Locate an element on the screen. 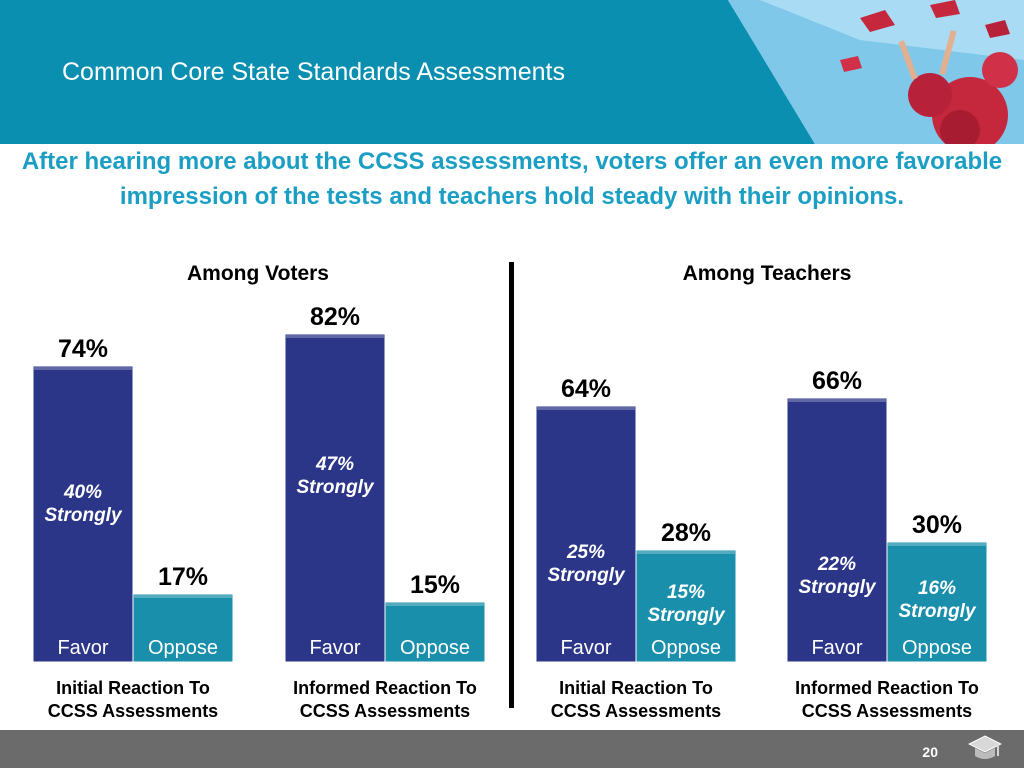  section-title-voters: Among Voters is located at coordinates (258, 273).